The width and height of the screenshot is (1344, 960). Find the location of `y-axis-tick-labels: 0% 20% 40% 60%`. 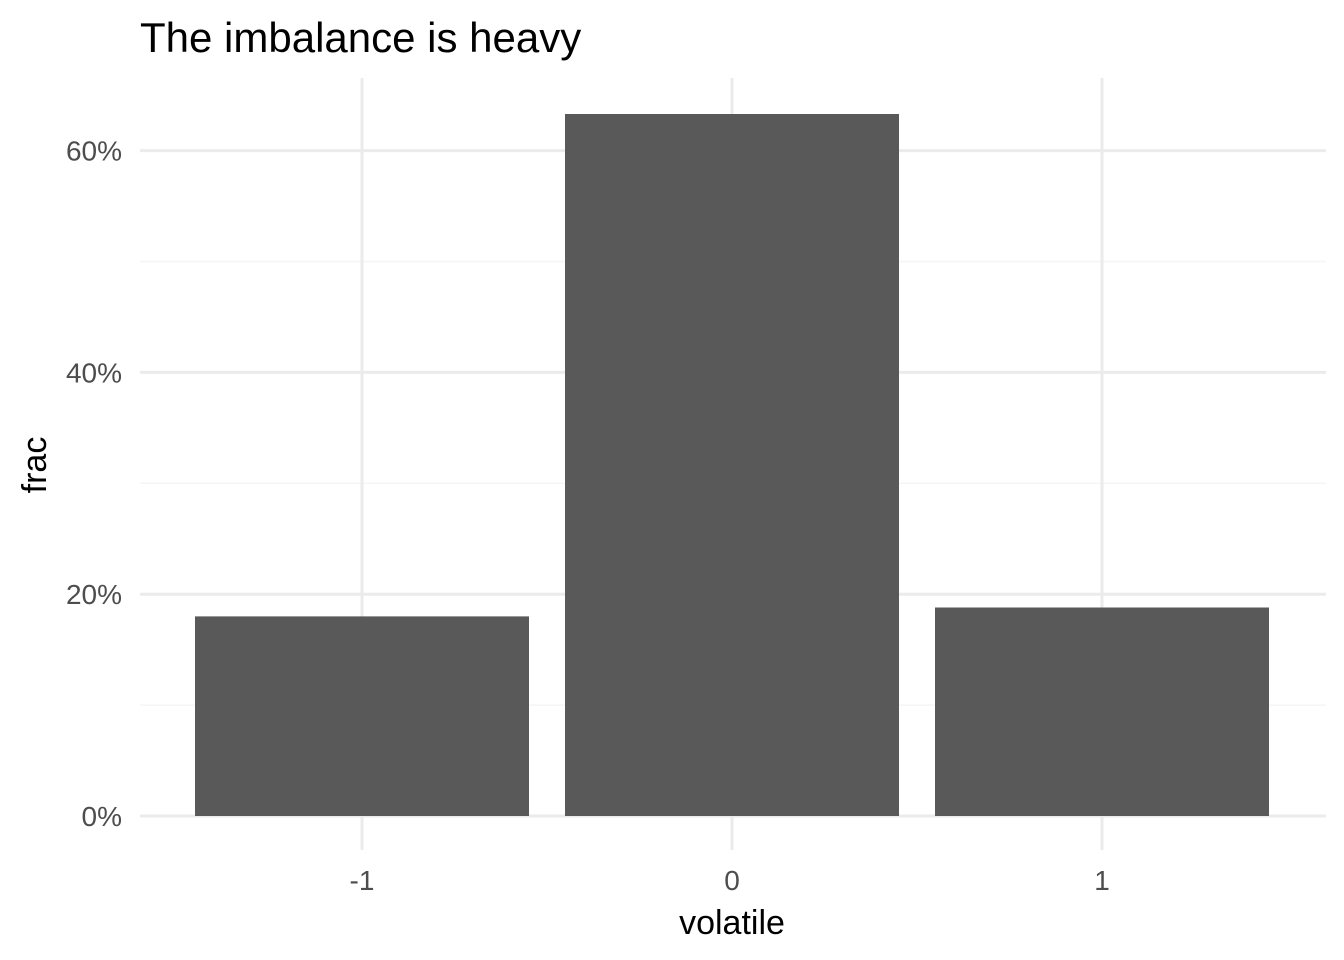

y-axis-tick-labels: 0% 20% 40% 60% is located at coordinates (94, 484).